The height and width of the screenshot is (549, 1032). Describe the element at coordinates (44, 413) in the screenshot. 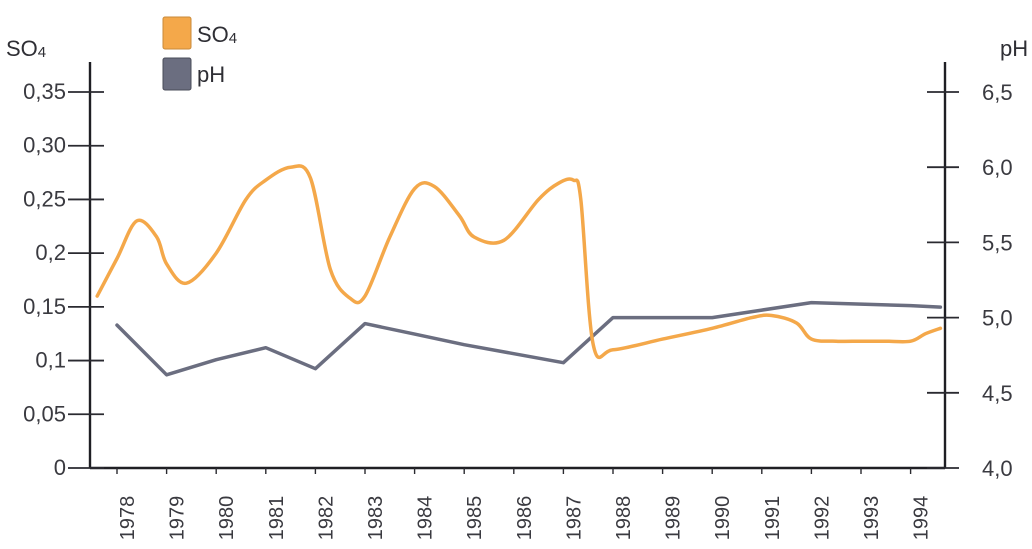

I see `left-tick-label: 0,05` at that location.